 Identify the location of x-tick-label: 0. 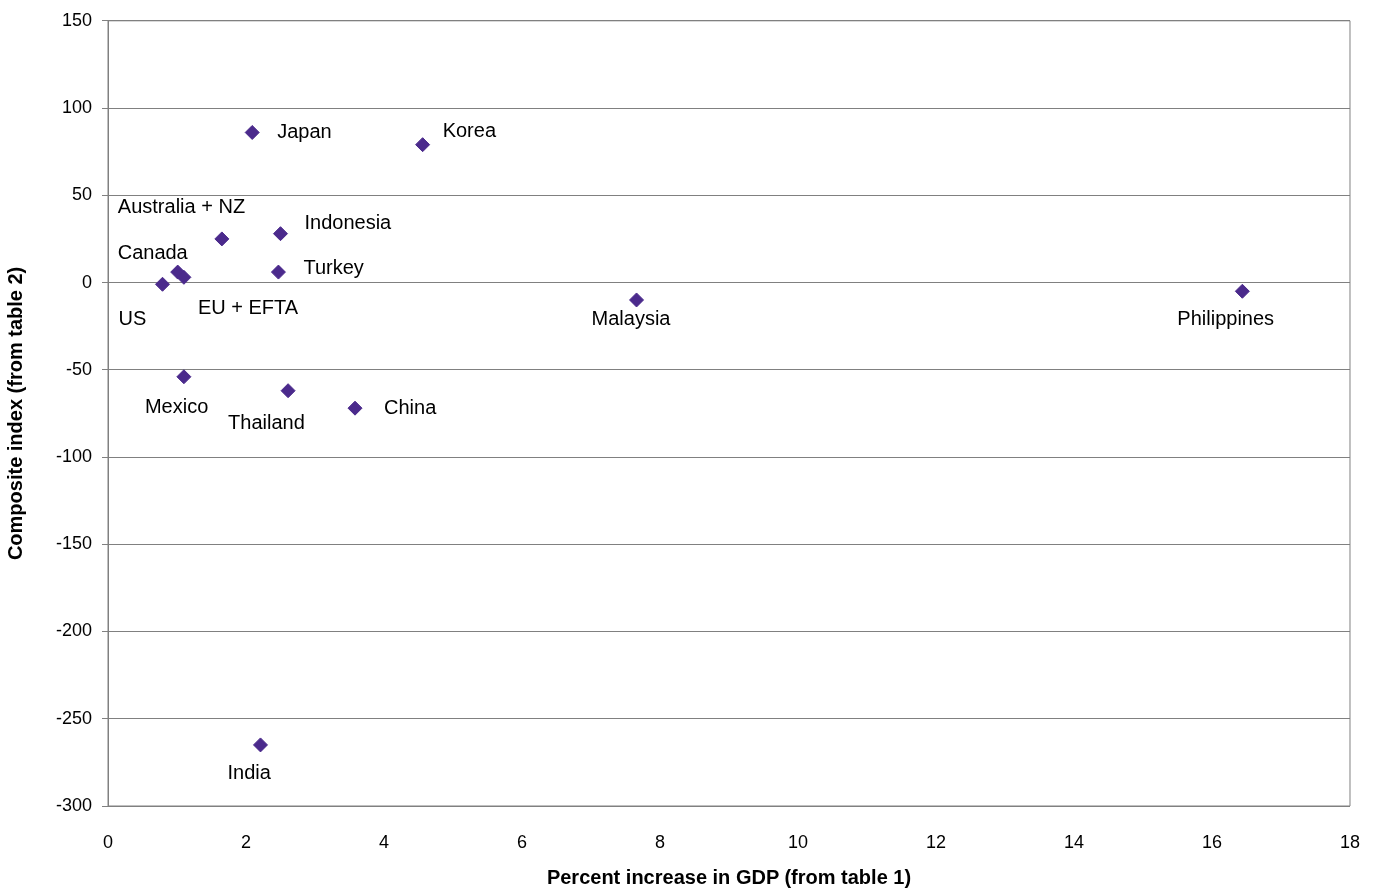
(108, 841).